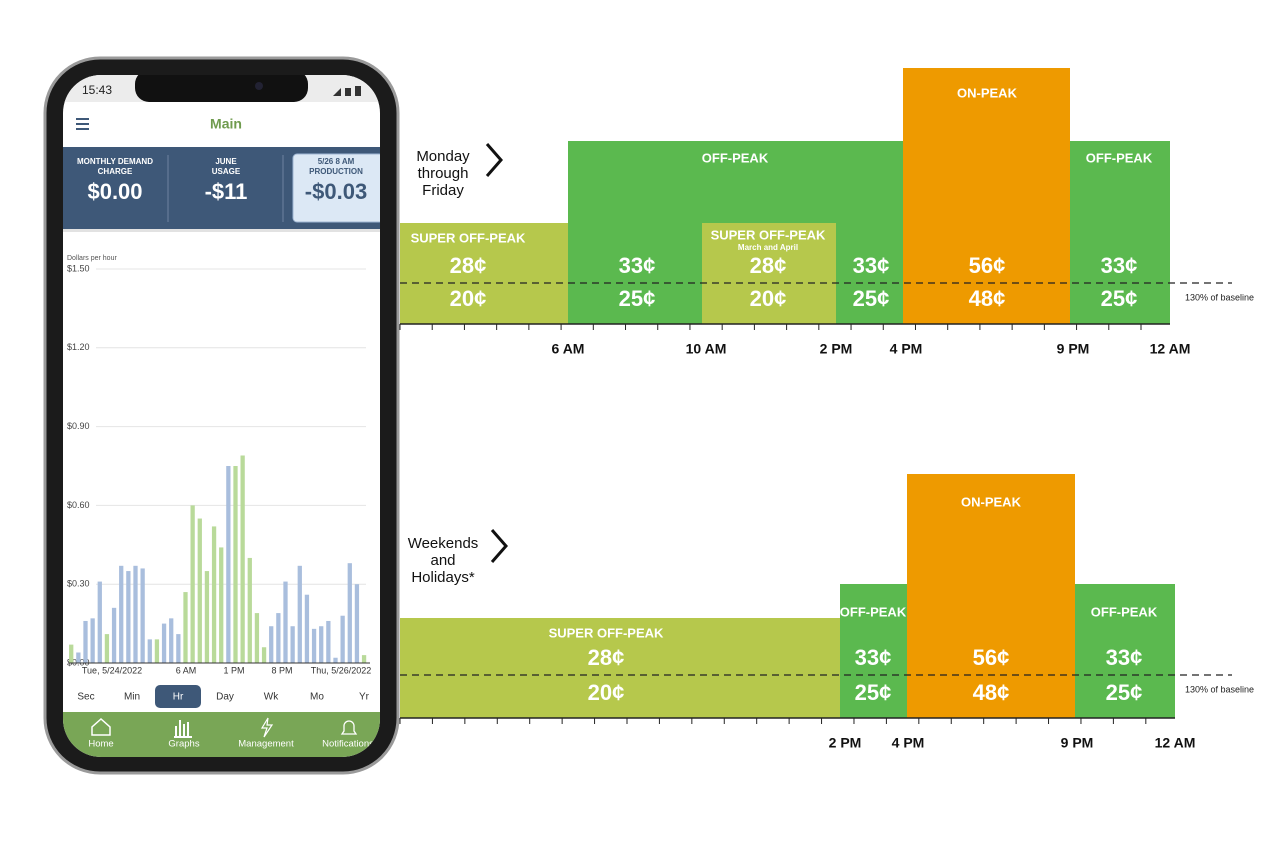  I want to click on selected-tab-bg, so click(178, 696).